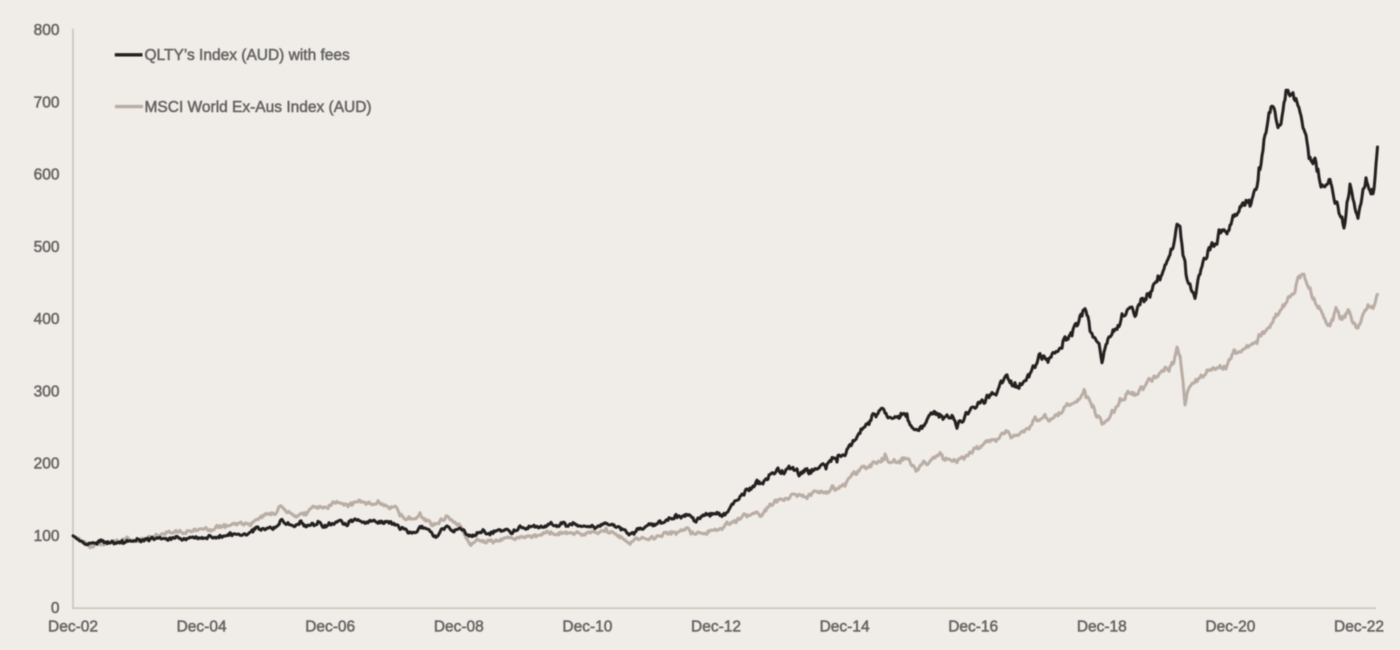  Describe the element at coordinates (587, 626) in the screenshot. I see `svg-text: Dec-10` at that location.